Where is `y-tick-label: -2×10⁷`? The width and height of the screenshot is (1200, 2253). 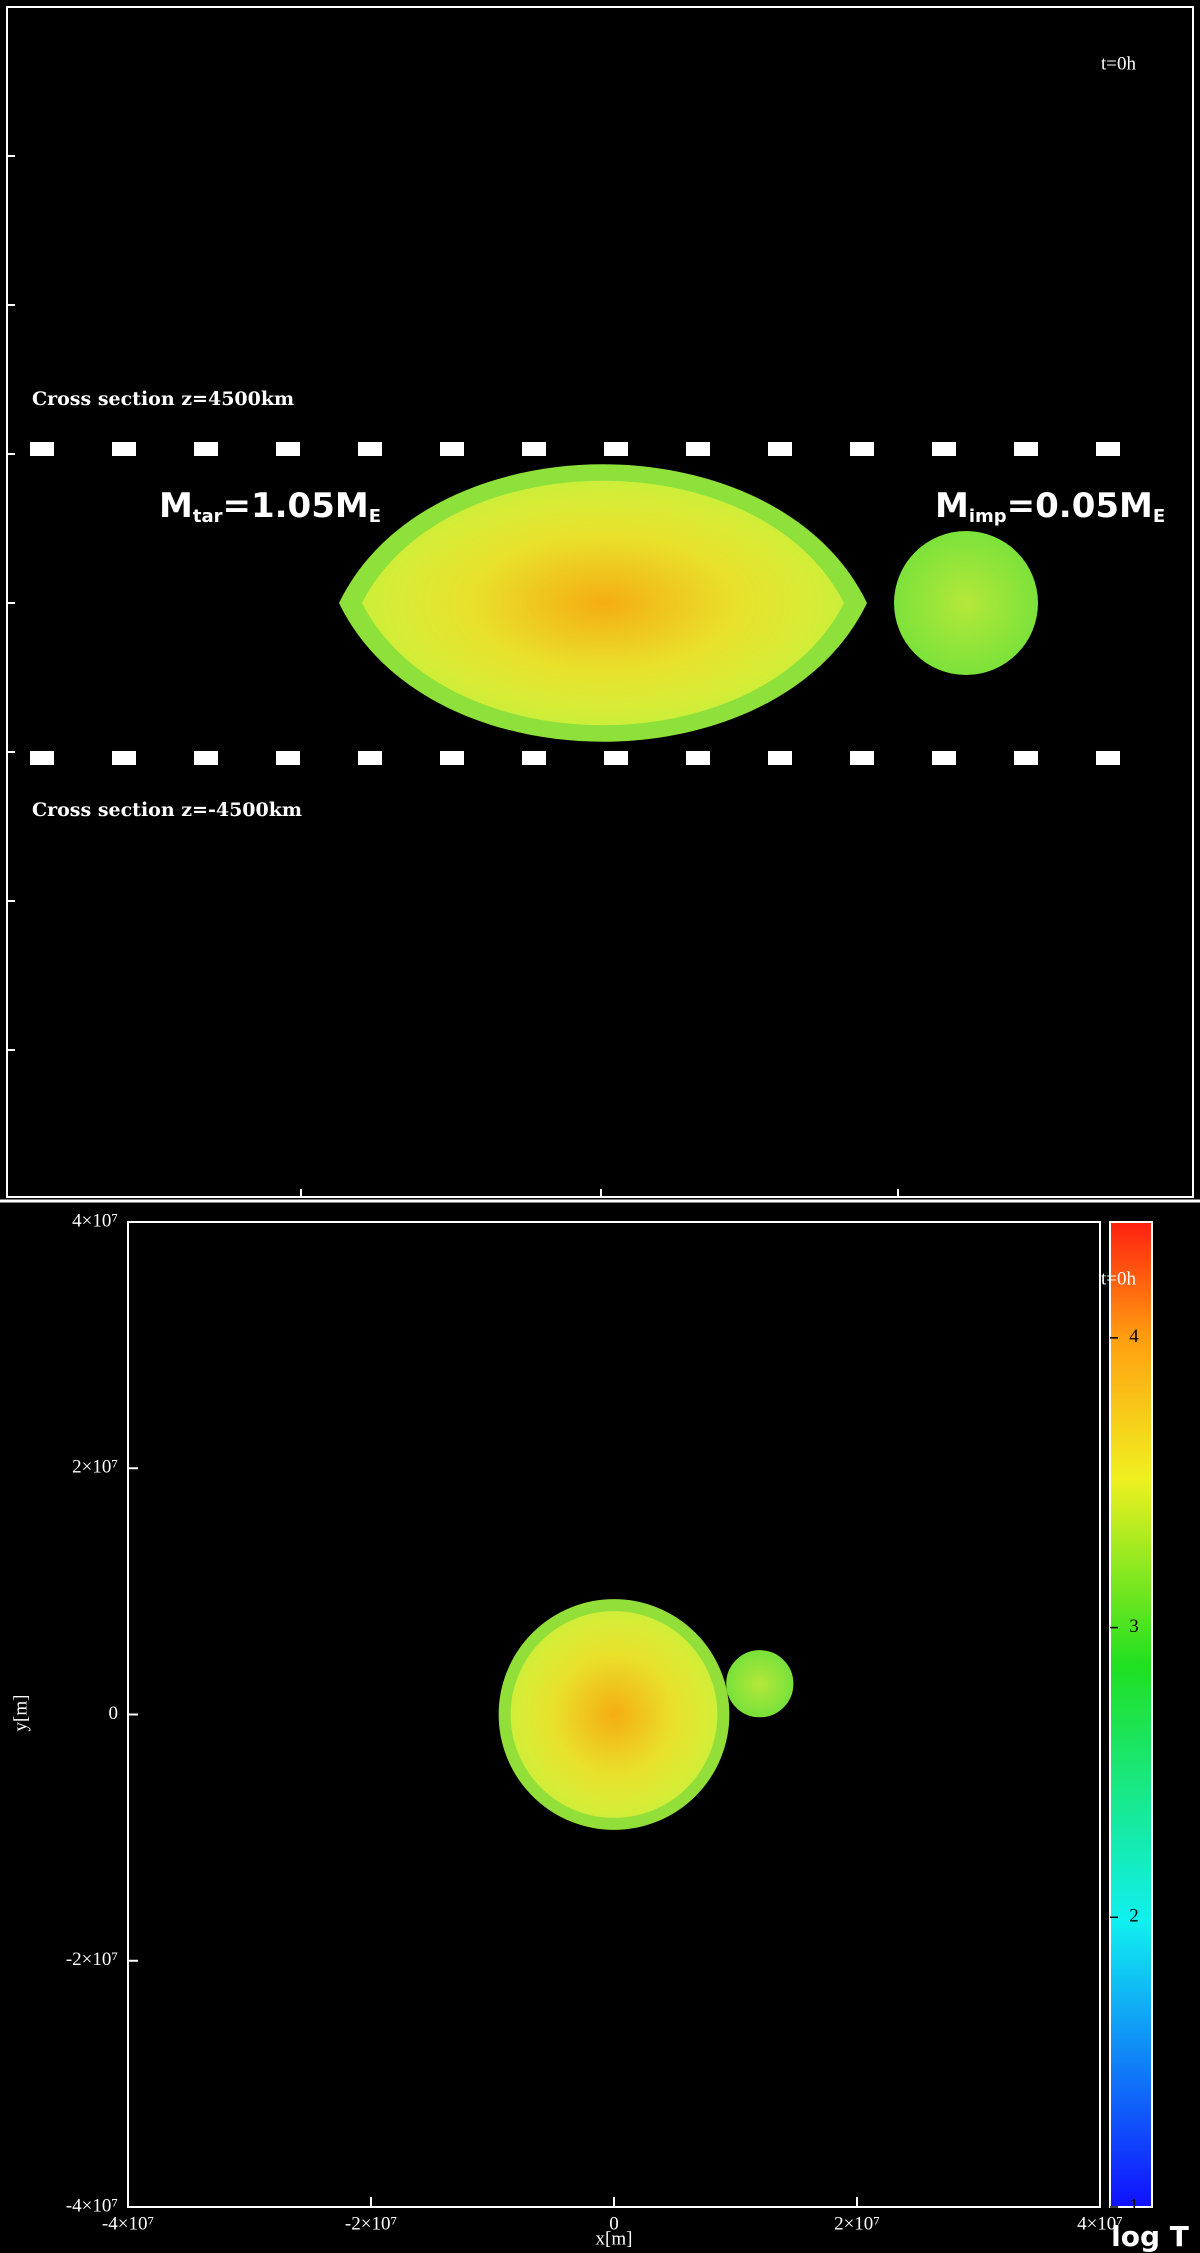
y-tick-label: -2×10⁷ is located at coordinates (92, 1959).